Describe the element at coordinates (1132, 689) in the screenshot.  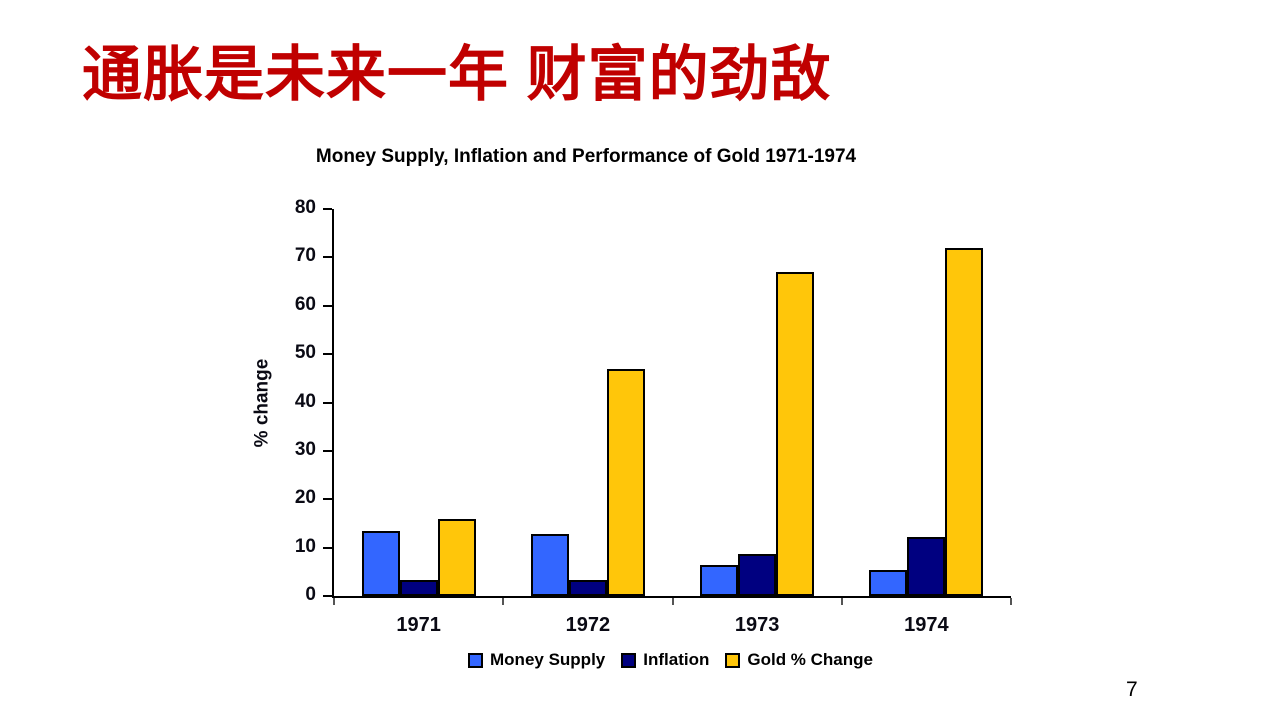
I see `page-number: 7` at that location.